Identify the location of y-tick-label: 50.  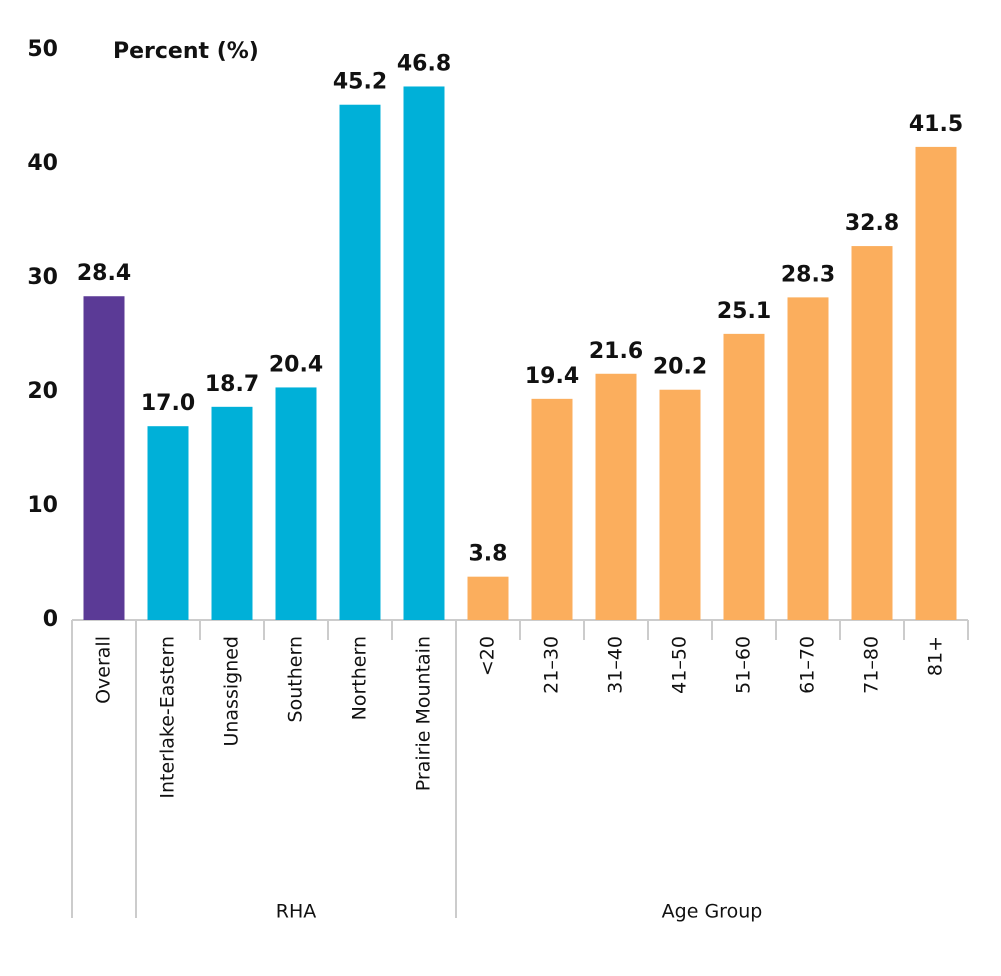
(42, 49).